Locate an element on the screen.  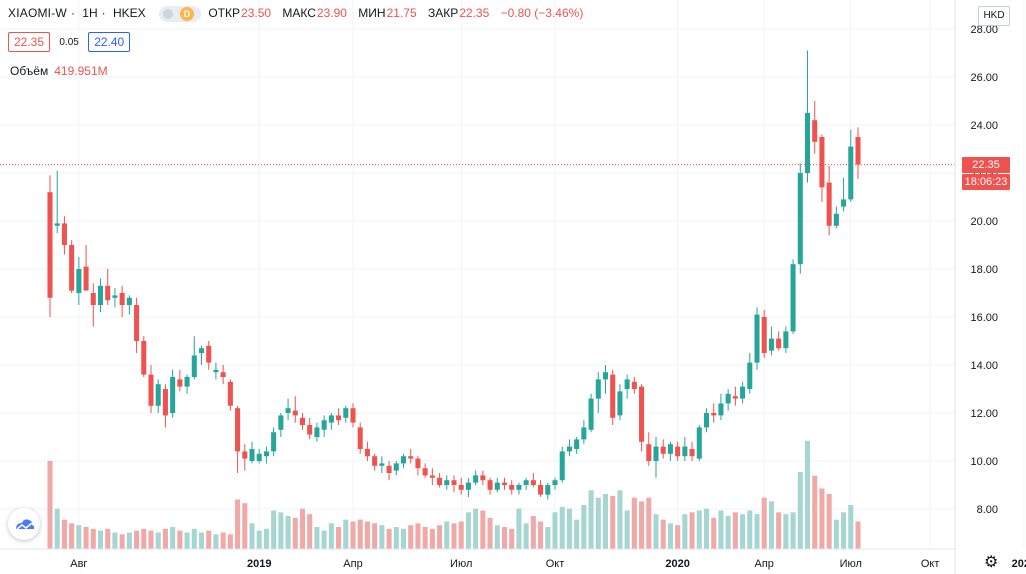
price-tick-label: 12.00 is located at coordinates (984, 414).